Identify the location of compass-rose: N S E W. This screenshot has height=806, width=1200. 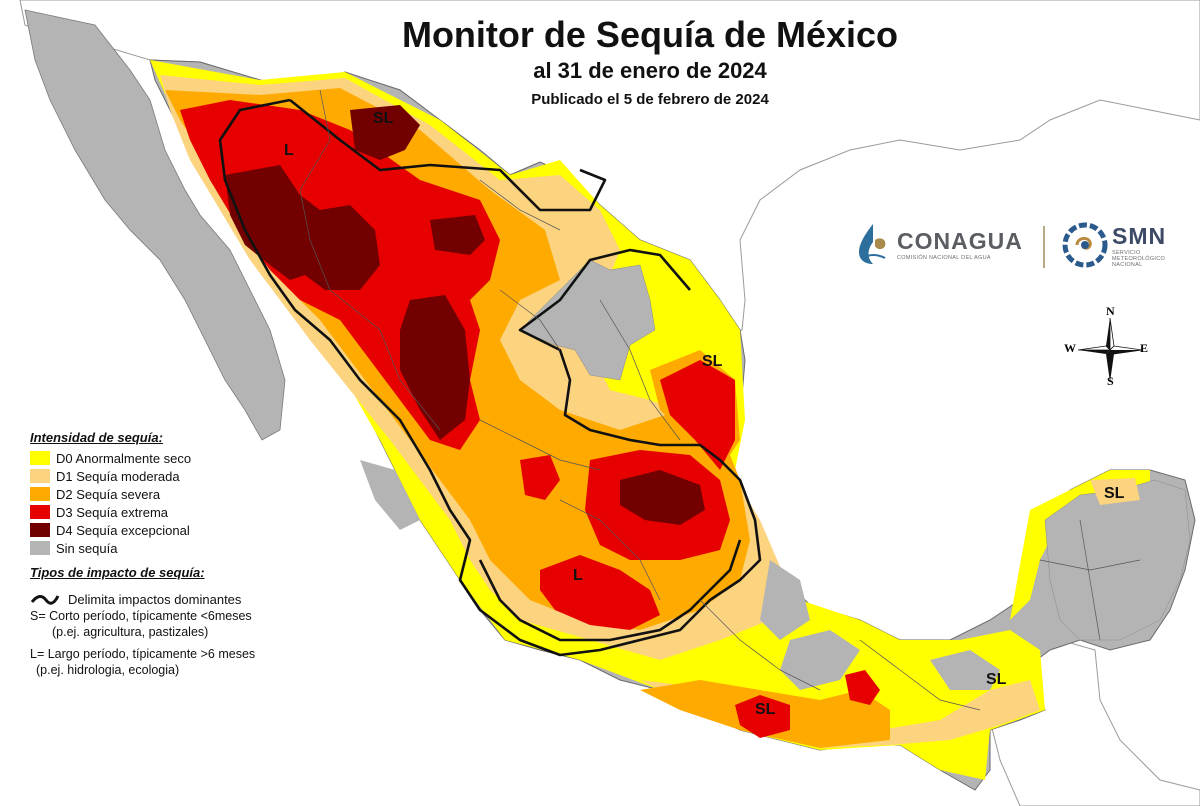
(1107, 347).